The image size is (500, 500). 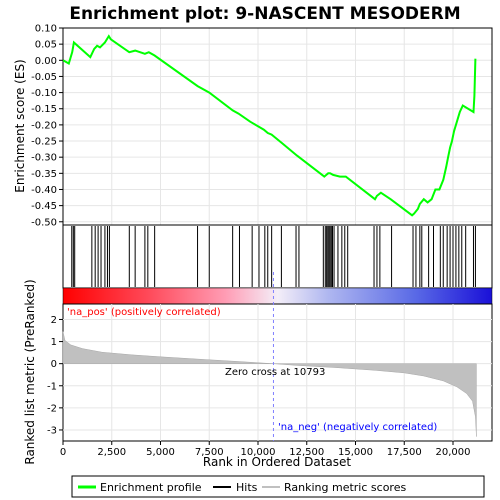 I want to click on legend-es-label: Enrichment profile, so click(x=151, y=487).